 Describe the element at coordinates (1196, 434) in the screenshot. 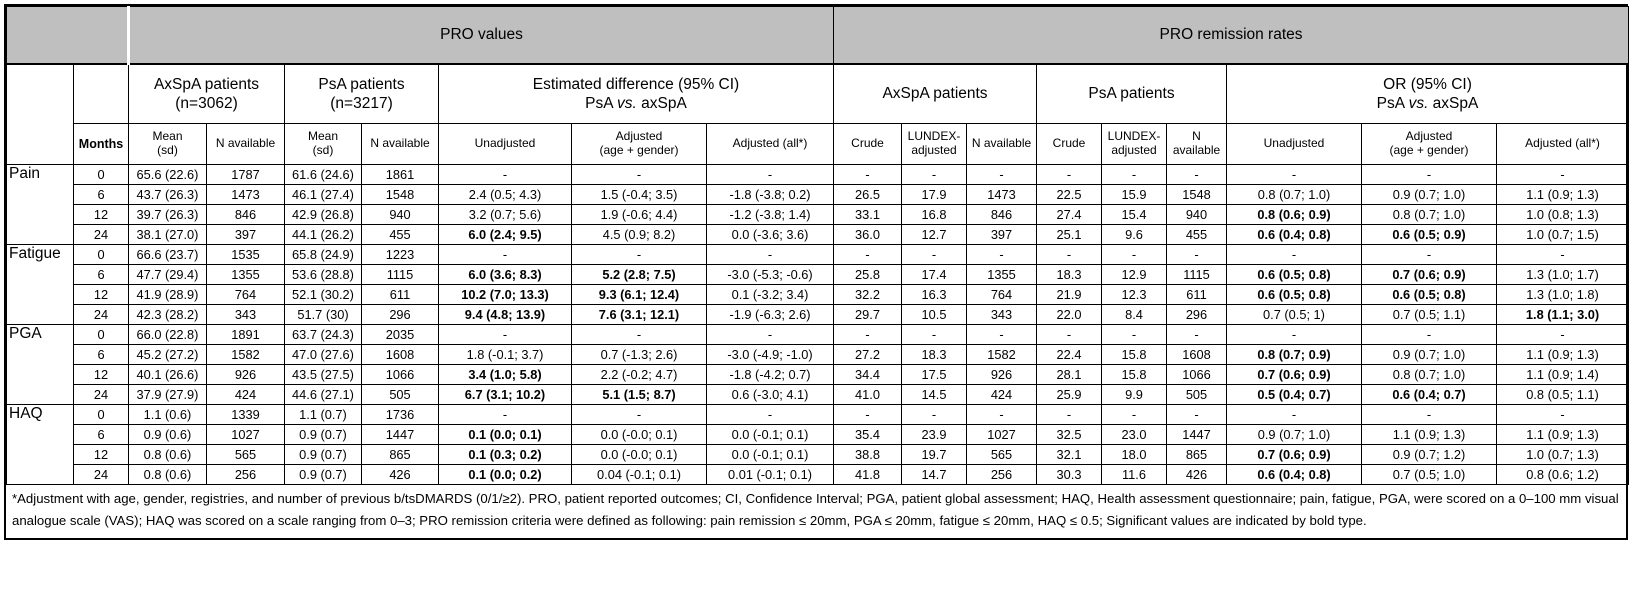

I see `table-cell: 1447` at that location.